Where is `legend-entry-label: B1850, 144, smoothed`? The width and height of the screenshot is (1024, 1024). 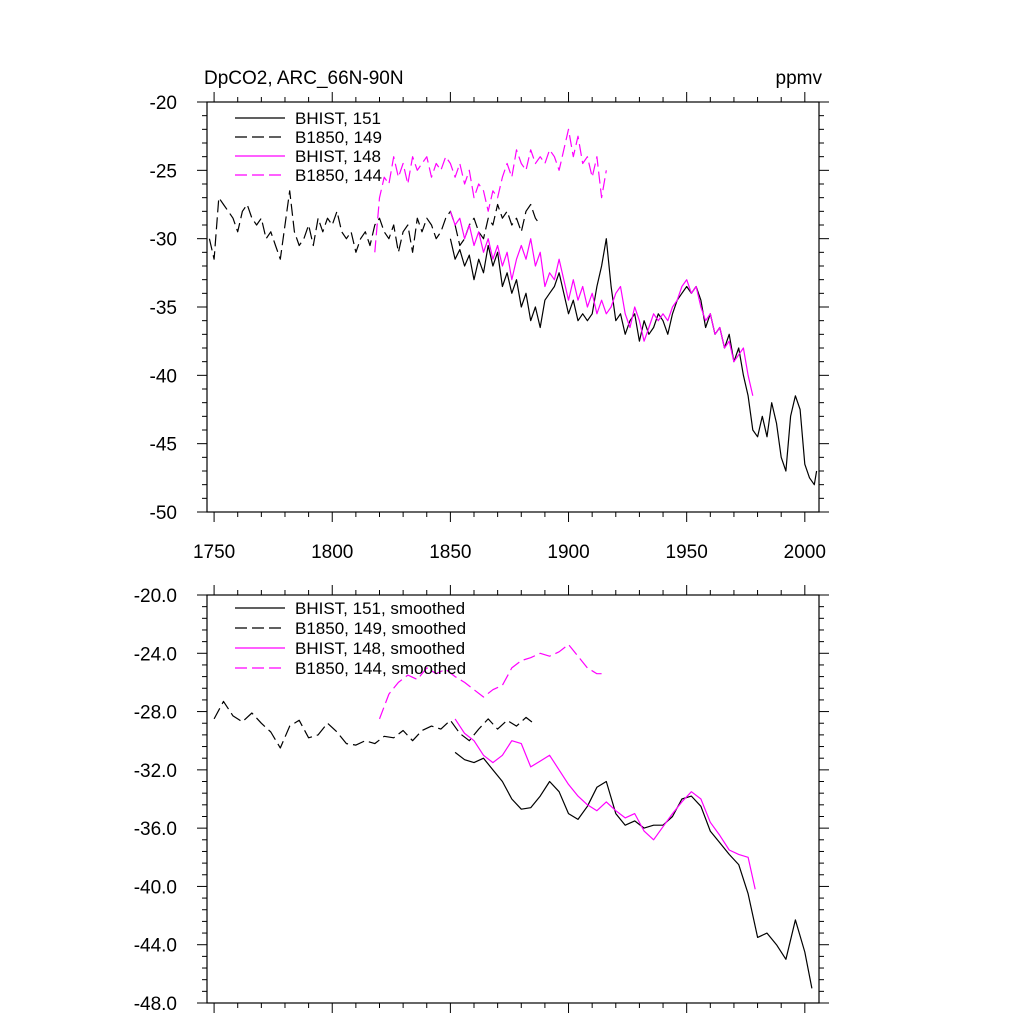 legend-entry-label: B1850, 144, smoothed is located at coordinates (380, 668).